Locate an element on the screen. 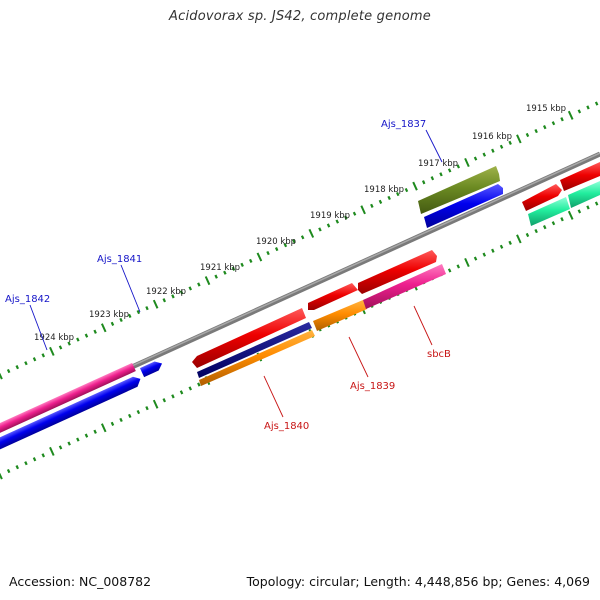  gene-small-blue is located at coordinates (151, 368).